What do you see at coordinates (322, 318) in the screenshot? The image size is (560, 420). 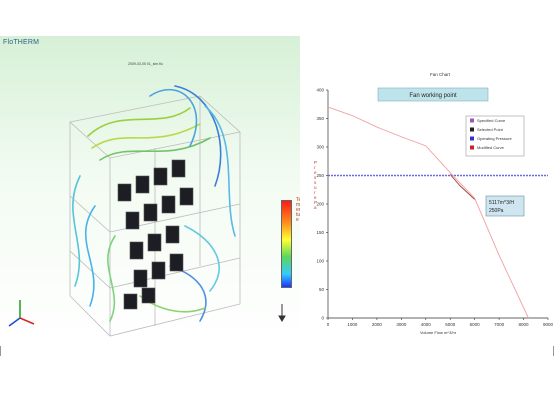 I see `y-tick-label: 0` at bounding box center [322, 318].